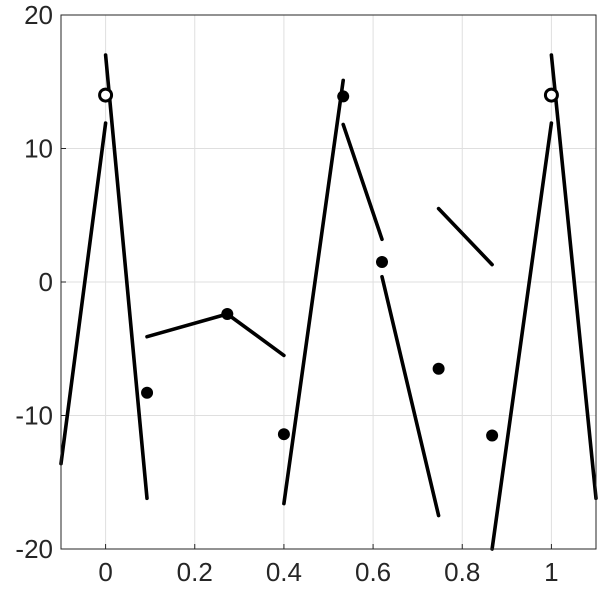 This screenshot has height=595, width=598. I want to click on x-tick-label: 0.2, so click(195, 572).